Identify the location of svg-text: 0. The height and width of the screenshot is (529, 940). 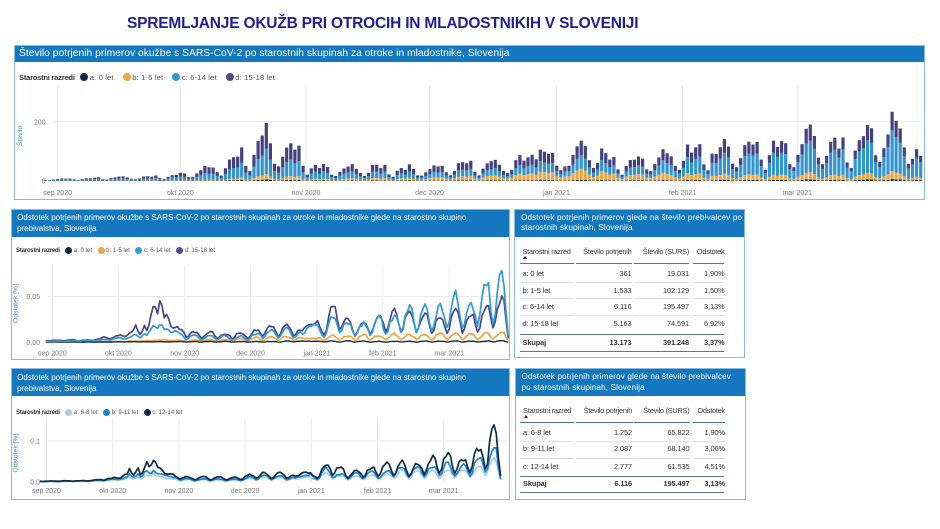
(44, 182).